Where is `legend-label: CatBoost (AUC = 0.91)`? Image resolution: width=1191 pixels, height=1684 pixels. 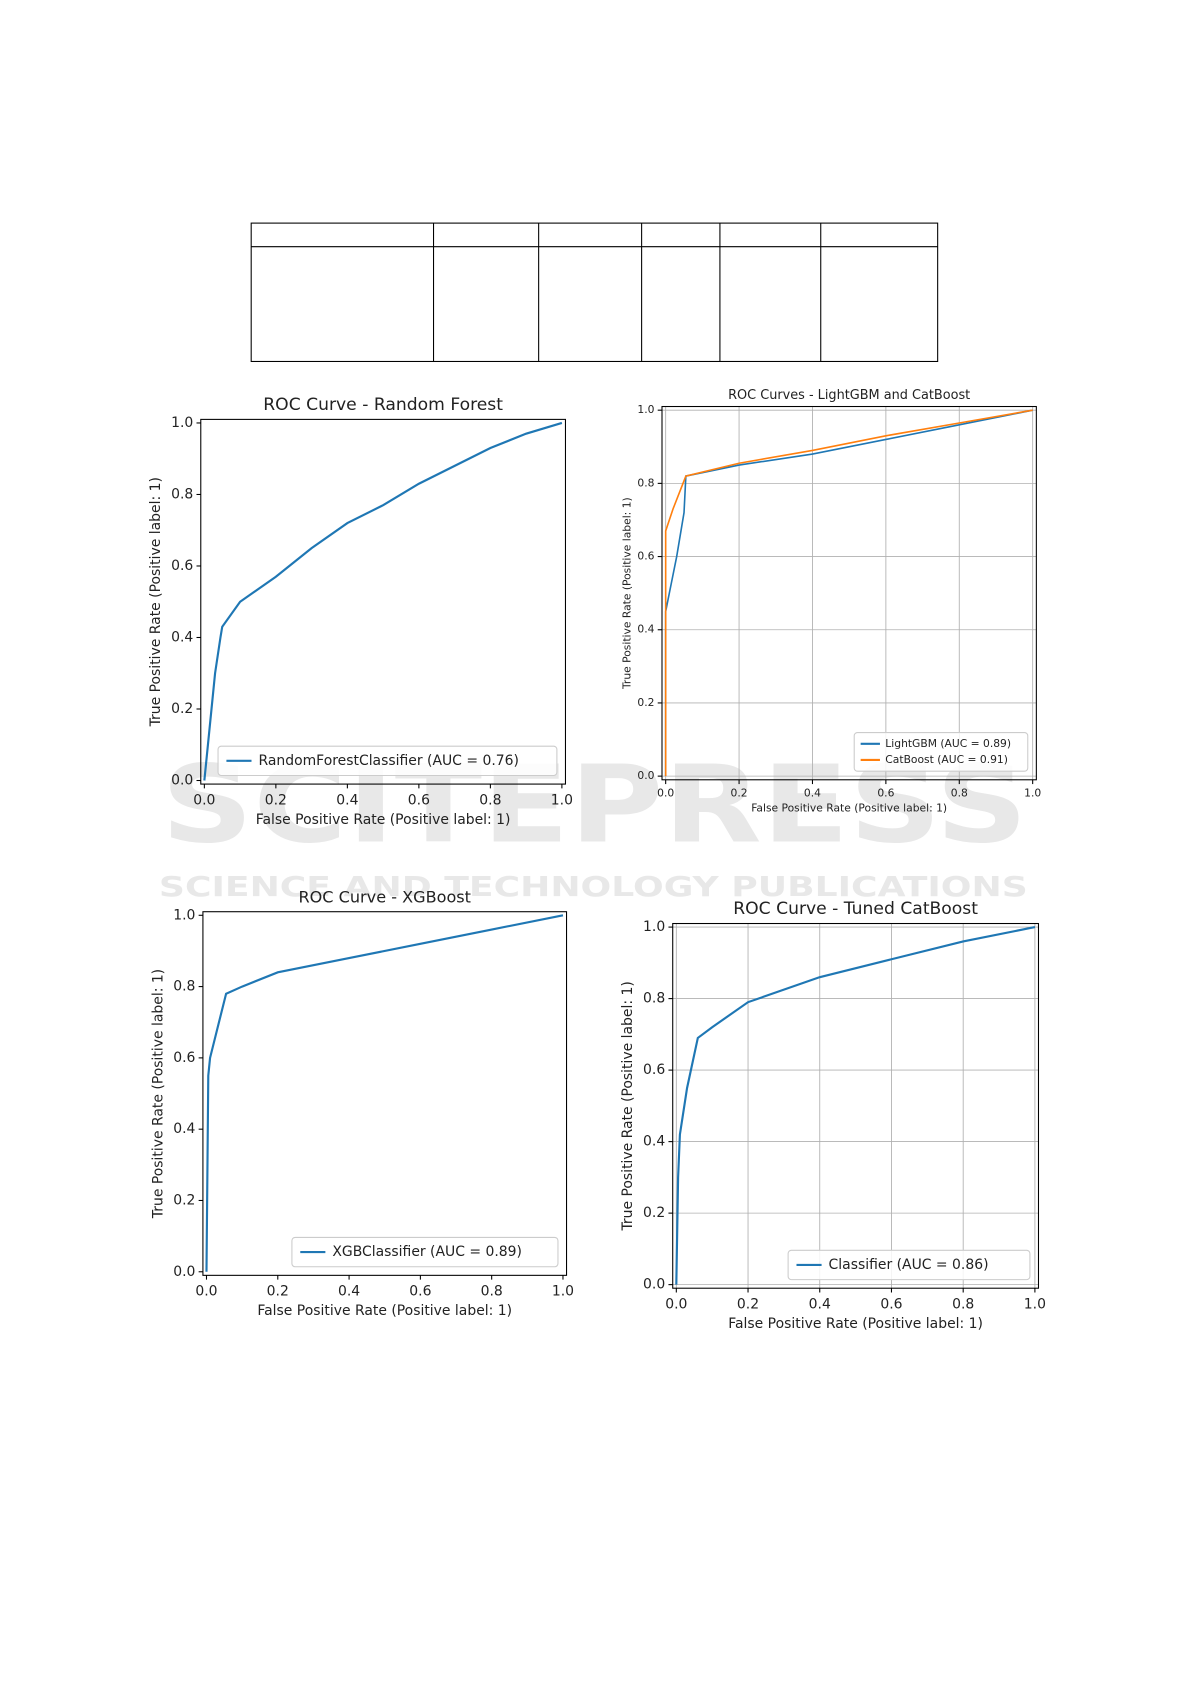
legend-label: CatBoost (AUC = 0.91) is located at coordinates (946, 759).